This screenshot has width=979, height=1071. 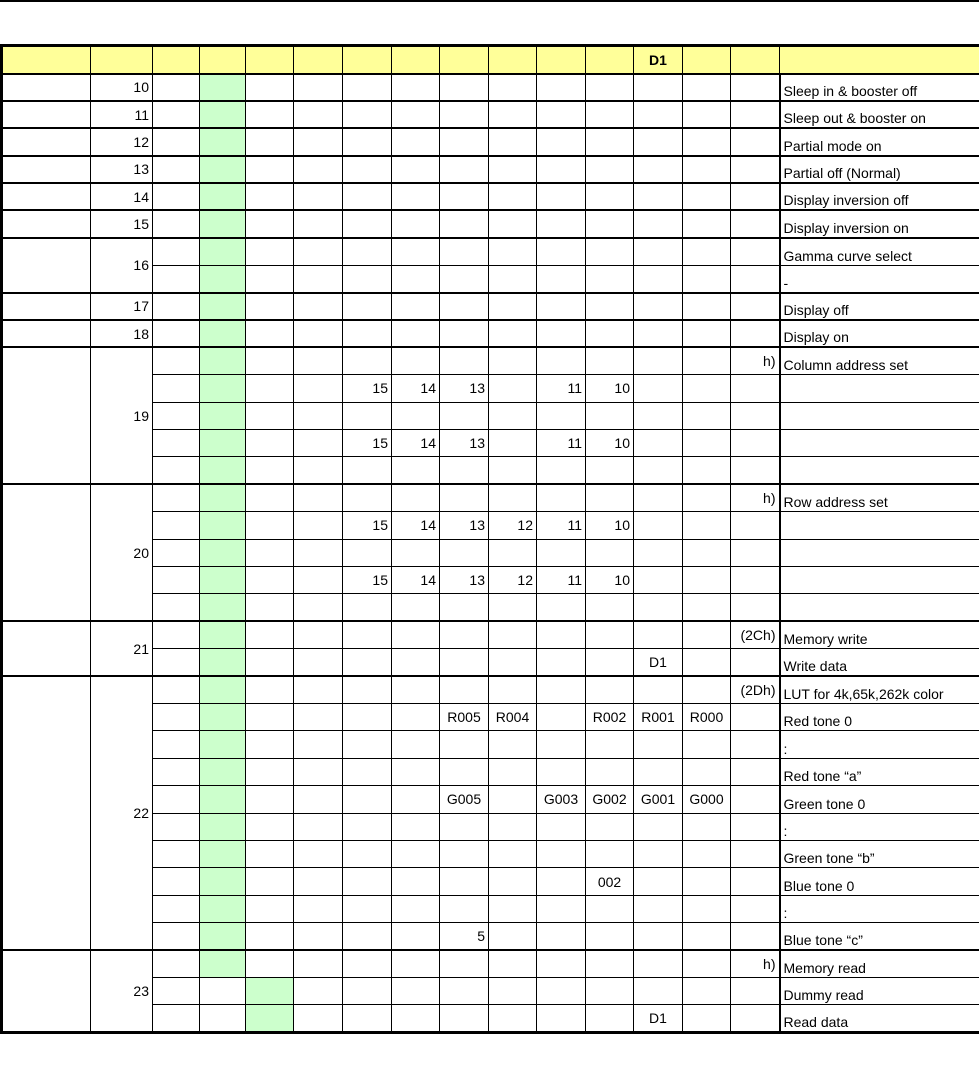 I want to click on description-cell: Dummy read, so click(x=878, y=991).